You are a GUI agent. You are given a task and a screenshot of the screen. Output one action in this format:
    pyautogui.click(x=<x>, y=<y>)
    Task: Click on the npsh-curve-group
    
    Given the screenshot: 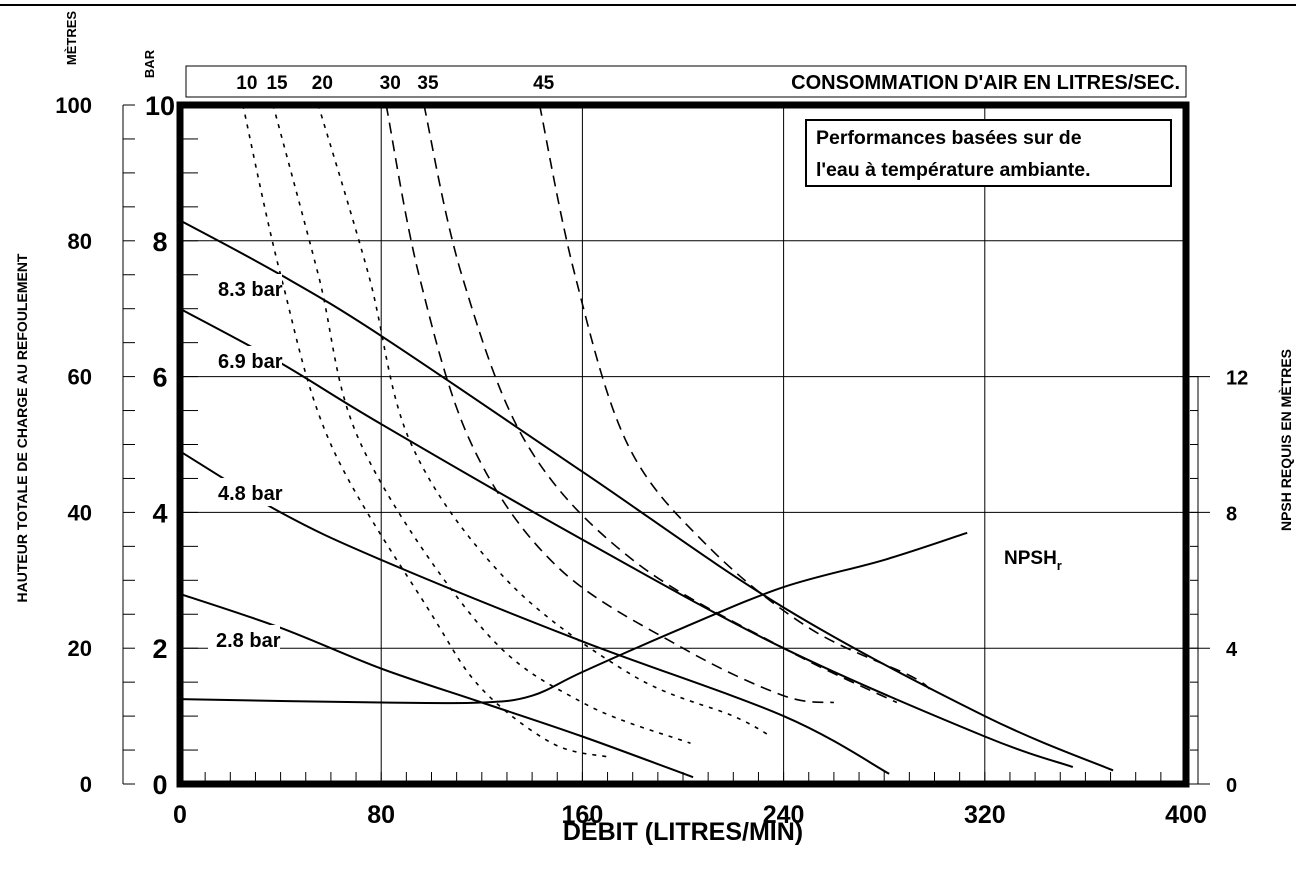 What is the action you would take?
    pyautogui.click(x=573, y=618)
    